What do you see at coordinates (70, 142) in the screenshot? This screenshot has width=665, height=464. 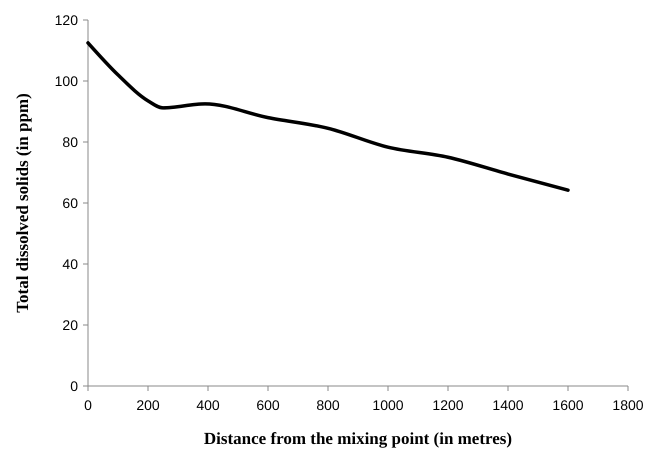 I see `y-tick-label: 80` at bounding box center [70, 142].